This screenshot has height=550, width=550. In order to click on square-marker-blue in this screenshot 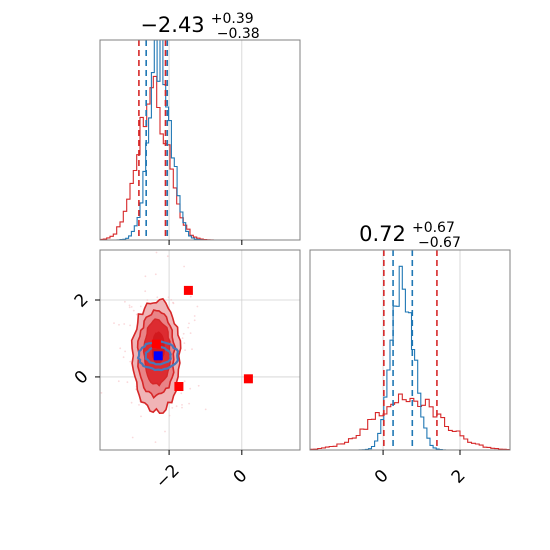, I will do `click(158, 356)`.